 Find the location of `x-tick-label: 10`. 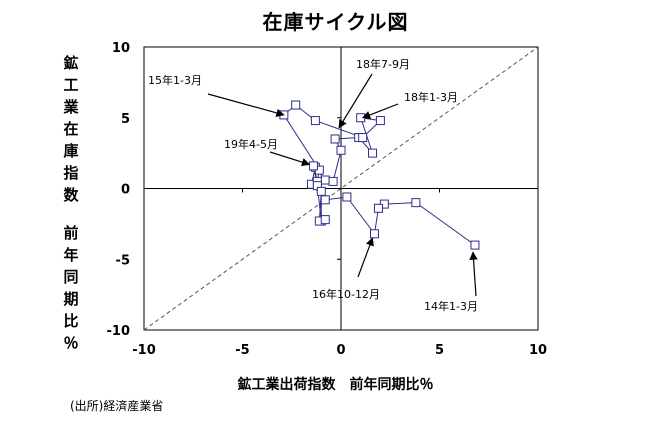

x-tick-label: 10 is located at coordinates (538, 350).